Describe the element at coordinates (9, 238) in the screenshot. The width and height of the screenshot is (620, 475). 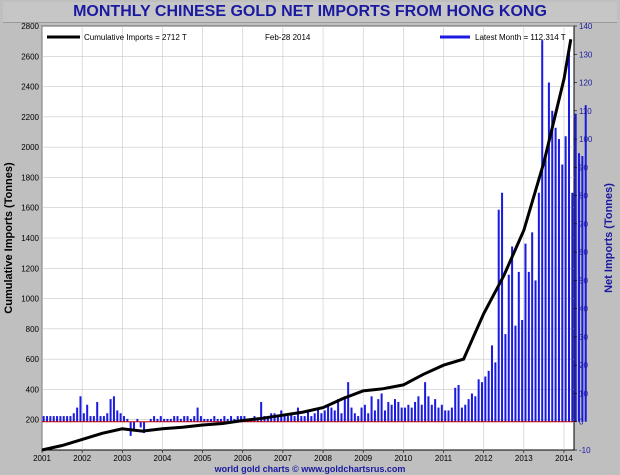
I see `left-axis-label: Cumulative Imports (Tonnes)` at that location.